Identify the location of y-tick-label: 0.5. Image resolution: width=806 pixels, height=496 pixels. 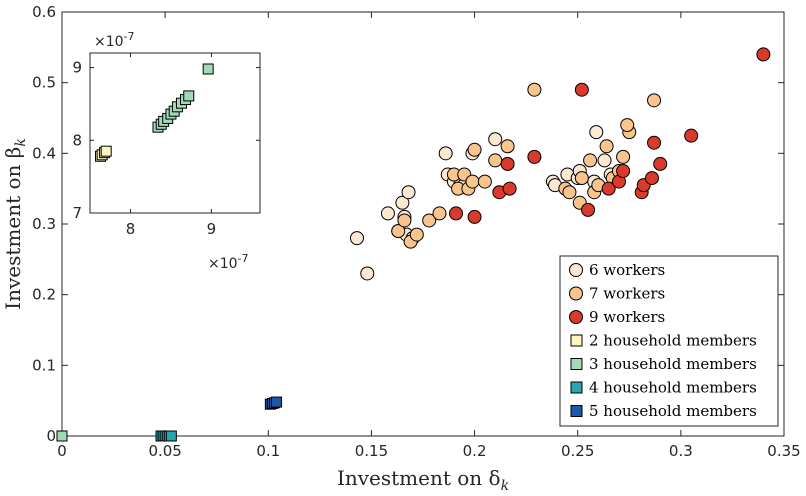
(44, 83).